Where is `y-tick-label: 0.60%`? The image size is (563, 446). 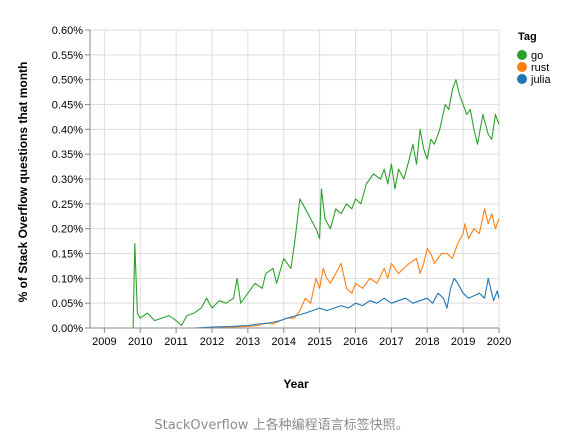 y-tick-label: 0.60% is located at coordinates (67, 31).